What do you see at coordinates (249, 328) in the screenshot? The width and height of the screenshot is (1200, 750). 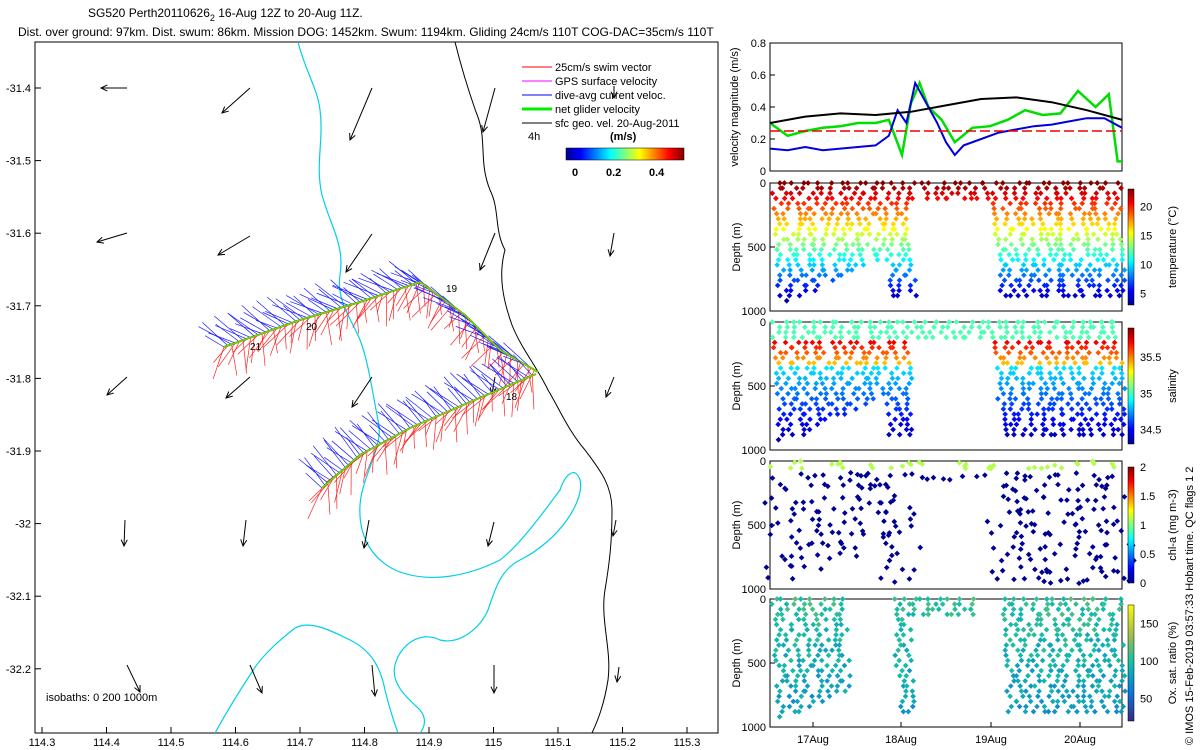 I see `current-vector` at bounding box center [249, 328].